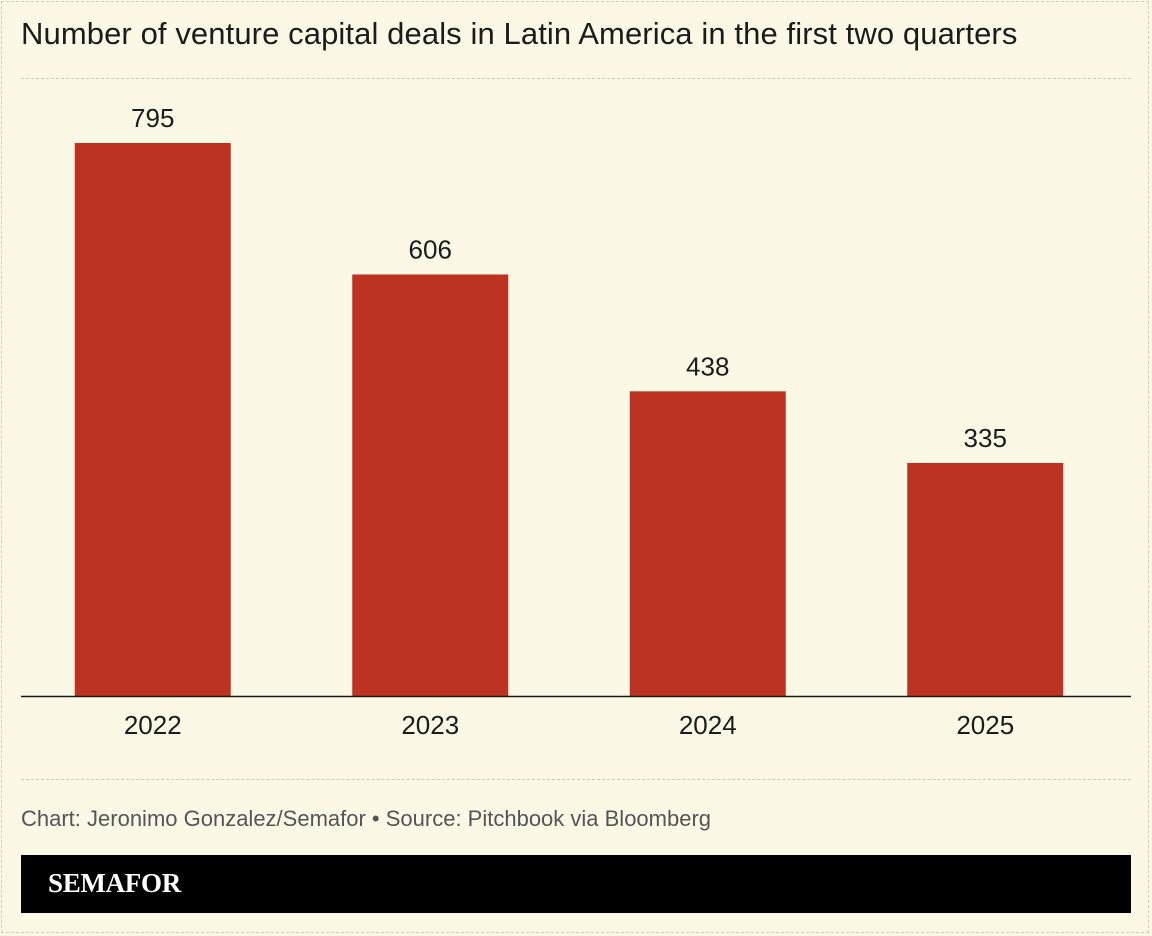 The width and height of the screenshot is (1152, 936). I want to click on value-label-2022: 795, so click(152, 118).